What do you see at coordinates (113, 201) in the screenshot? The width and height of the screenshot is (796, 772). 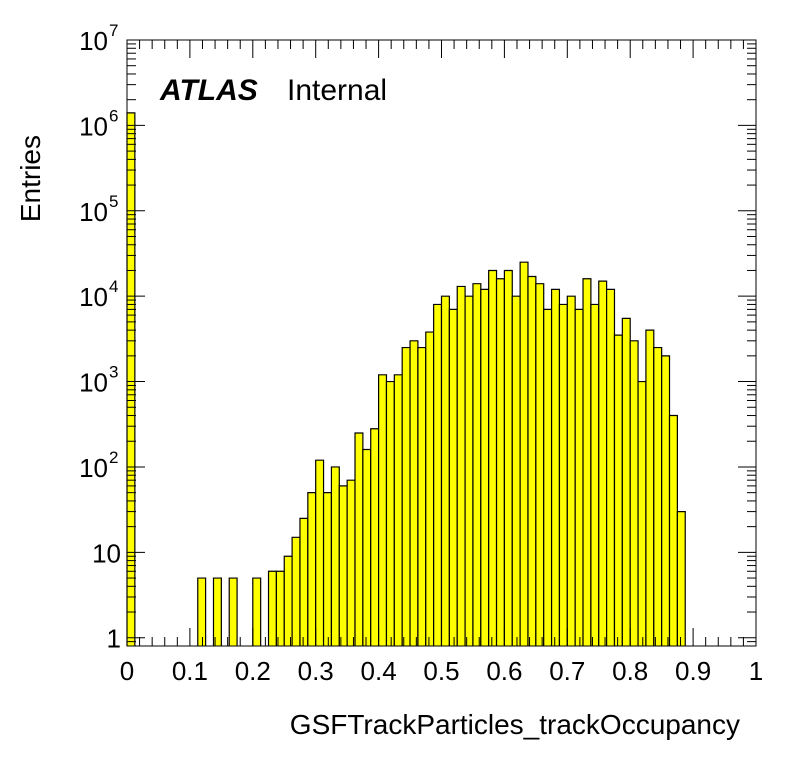 I see `y-tick-label-exponent: 5` at bounding box center [113, 201].